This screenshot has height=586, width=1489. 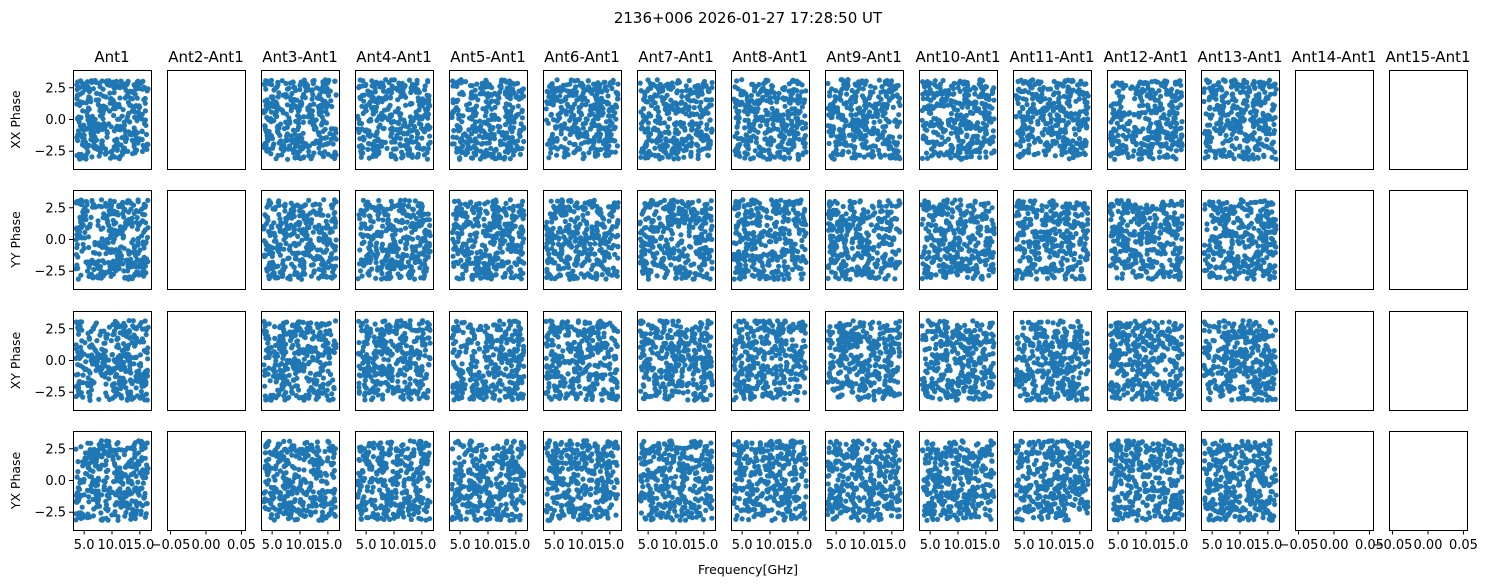 I want to click on y-tick-label: −2.5, so click(x=50, y=272).